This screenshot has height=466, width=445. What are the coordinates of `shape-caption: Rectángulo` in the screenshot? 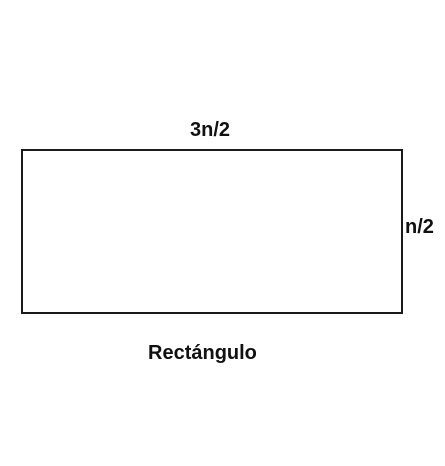 It's located at (202, 353).